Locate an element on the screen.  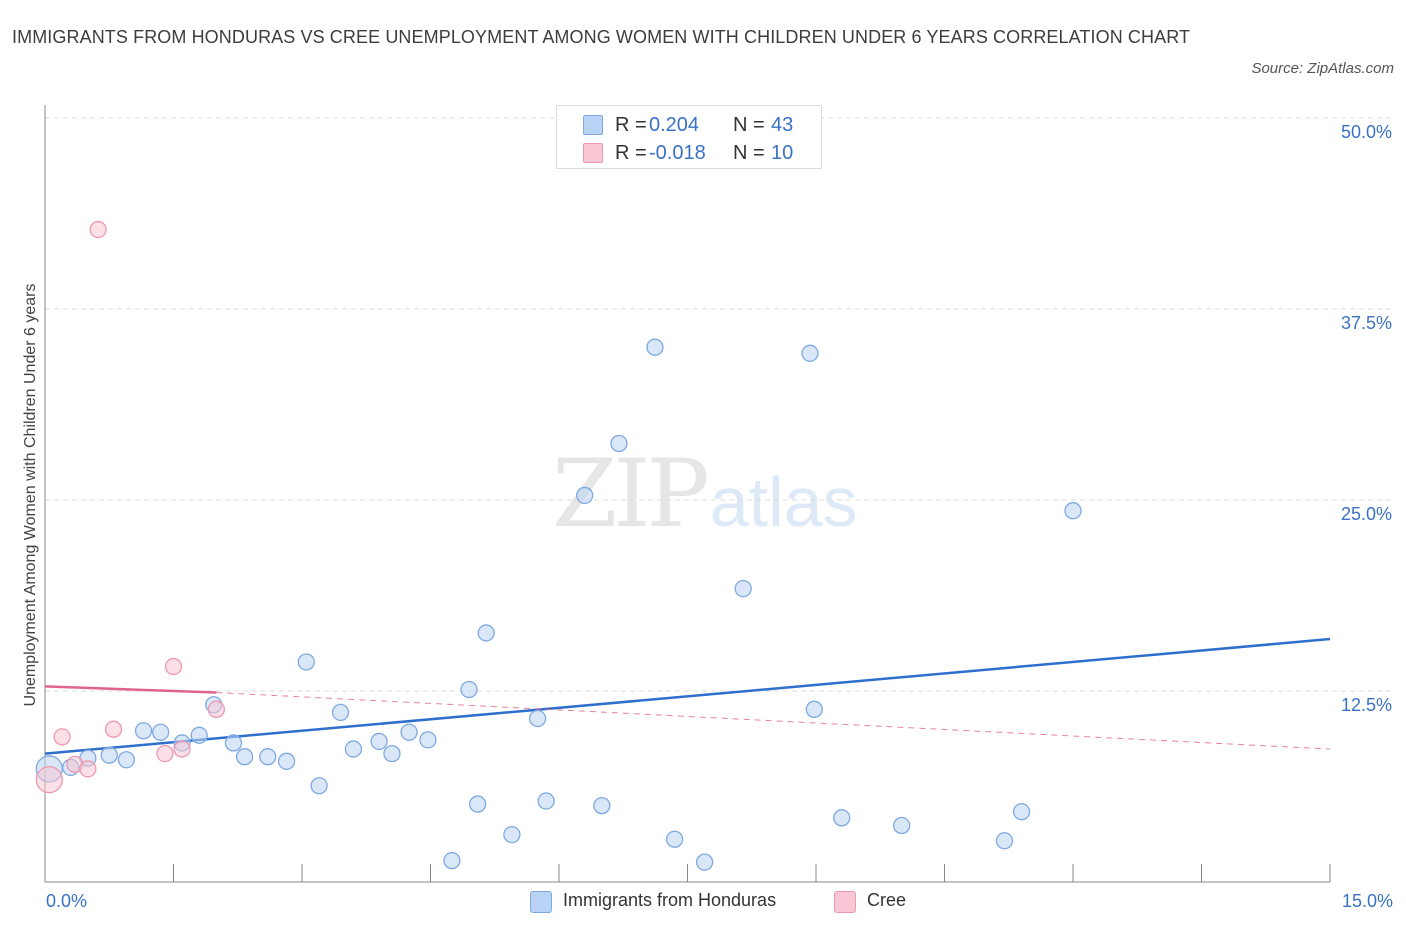
legend-swatch-cree is located at coordinates (845, 902).